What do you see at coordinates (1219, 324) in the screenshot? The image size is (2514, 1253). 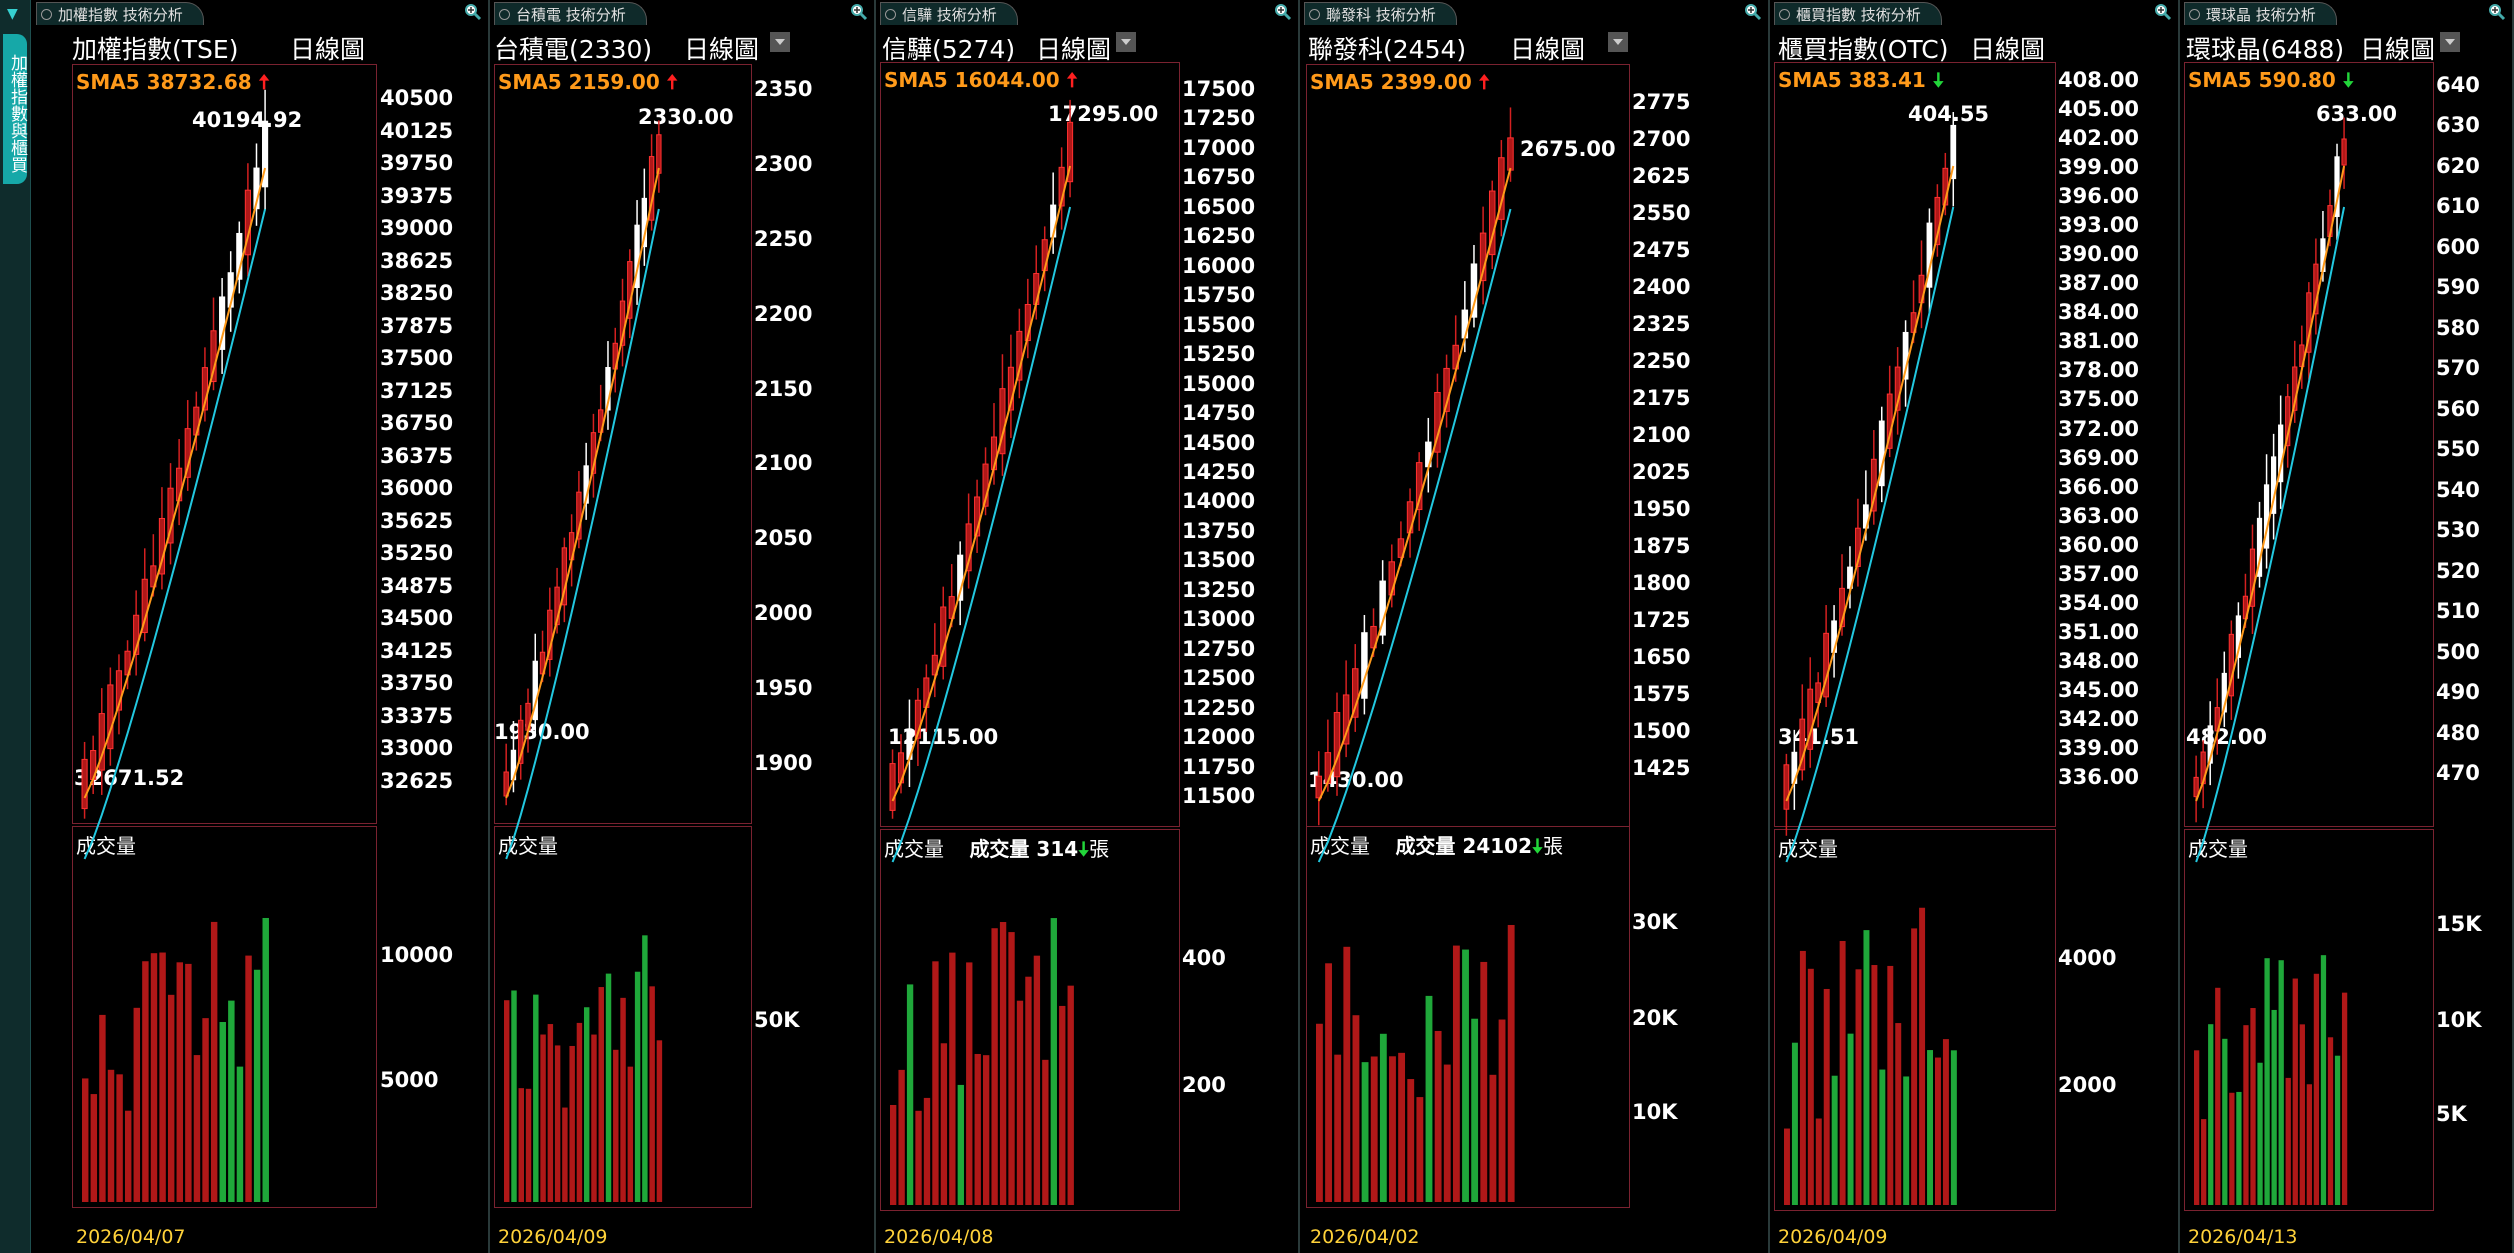 I see `price-axis-tick: 15500` at bounding box center [1219, 324].